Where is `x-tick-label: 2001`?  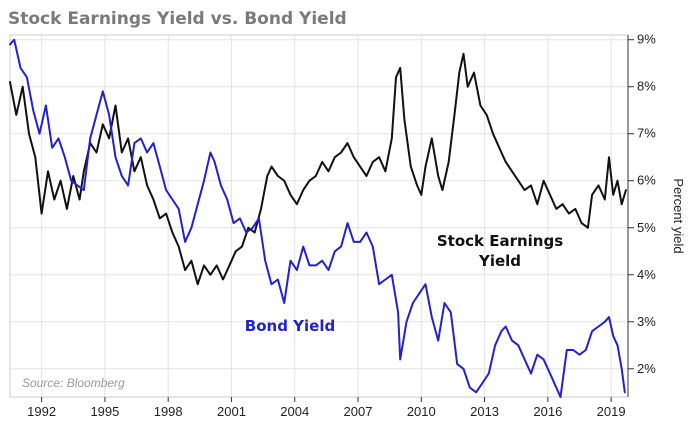
x-tick-label: 2001 is located at coordinates (231, 411).